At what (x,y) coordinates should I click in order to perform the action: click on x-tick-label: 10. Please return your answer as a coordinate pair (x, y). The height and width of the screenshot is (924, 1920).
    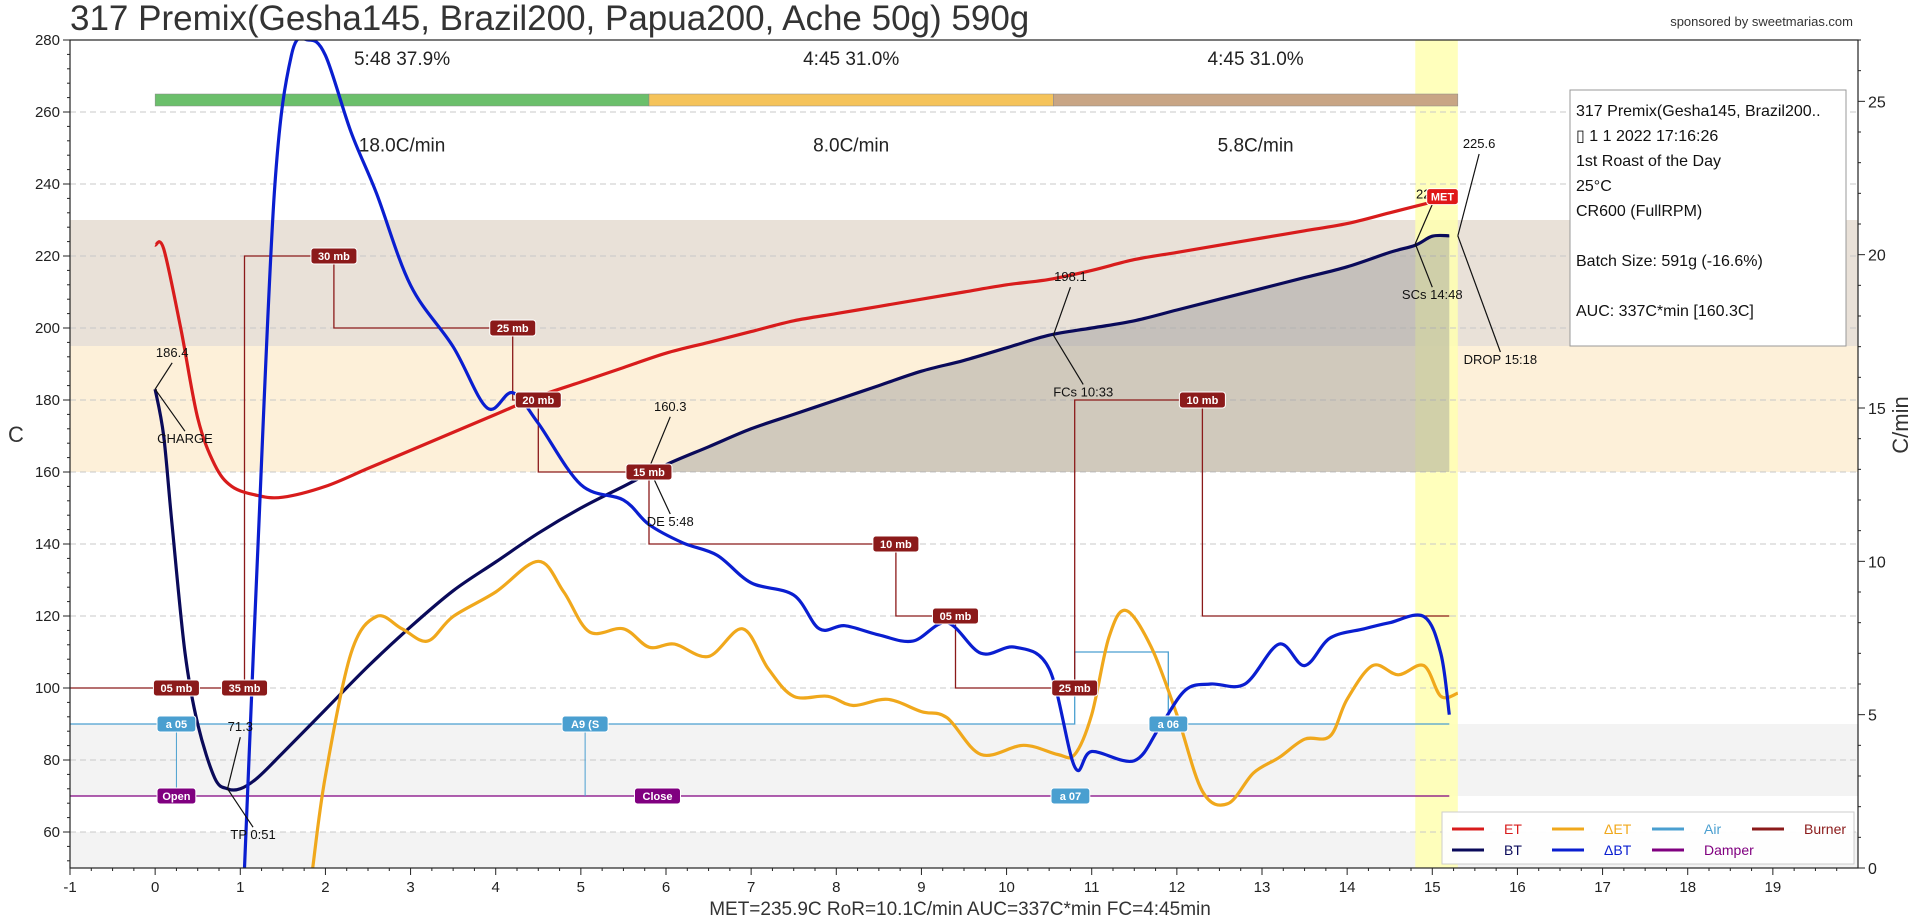
    Looking at the image, I should click on (1006, 887).